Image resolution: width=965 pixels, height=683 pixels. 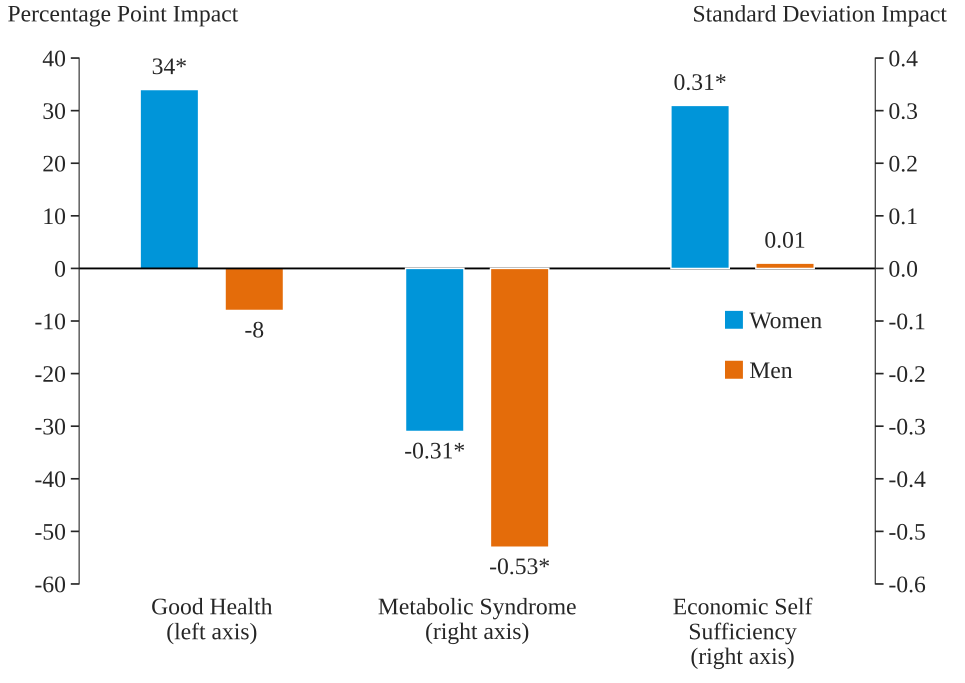 I want to click on y-tick-label: -40, so click(x=50, y=479).